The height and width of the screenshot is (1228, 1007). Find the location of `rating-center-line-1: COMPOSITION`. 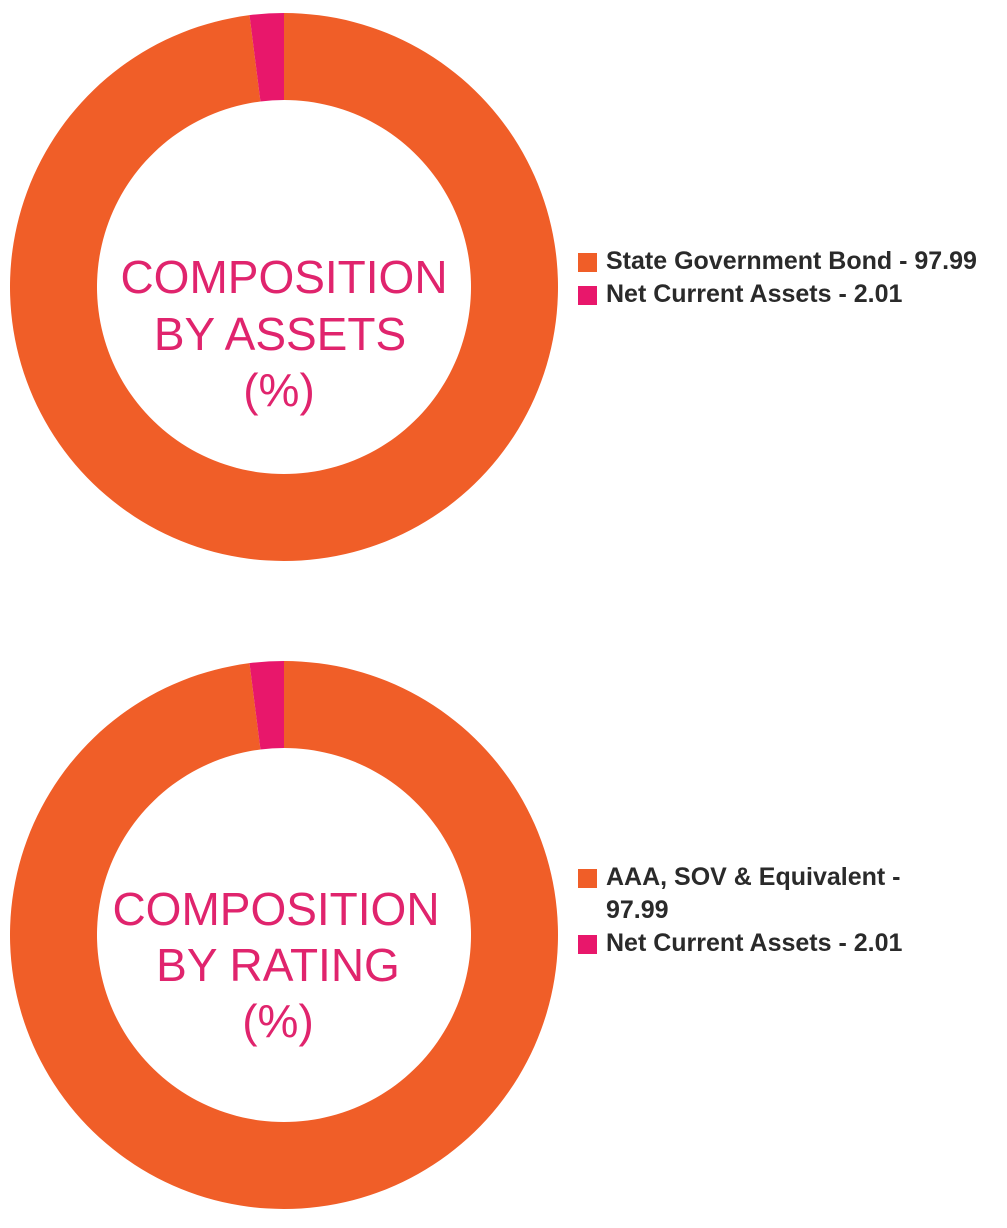

rating-center-line-1: COMPOSITION is located at coordinates (275, 909).